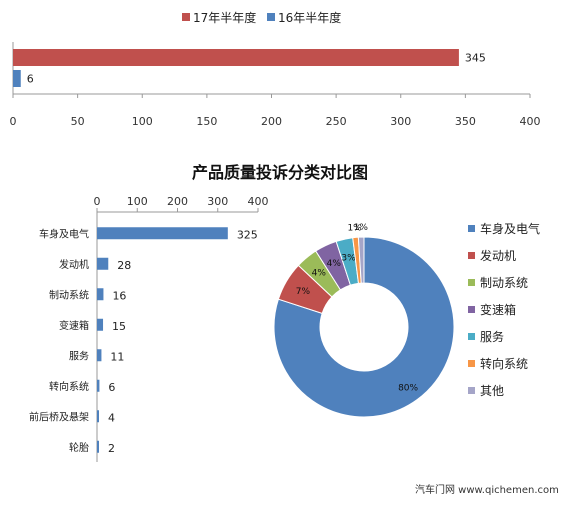 The image size is (563, 505). Describe the element at coordinates (510, 228) in the screenshot. I see `legend-label: 车身及电气` at that location.